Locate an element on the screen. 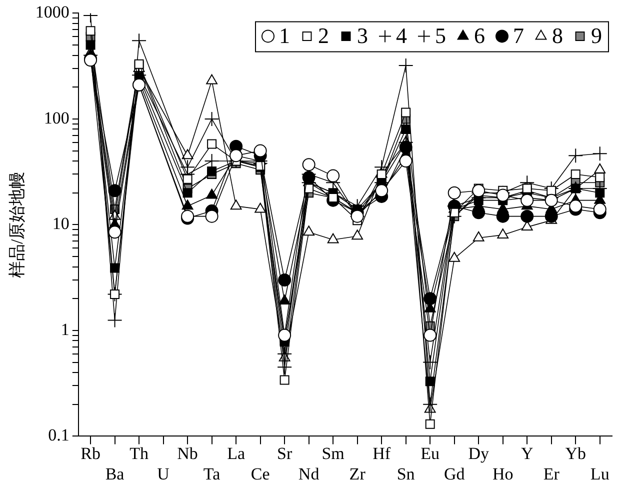 The image size is (620, 485). x-tick-label: Y is located at coordinates (527, 453).